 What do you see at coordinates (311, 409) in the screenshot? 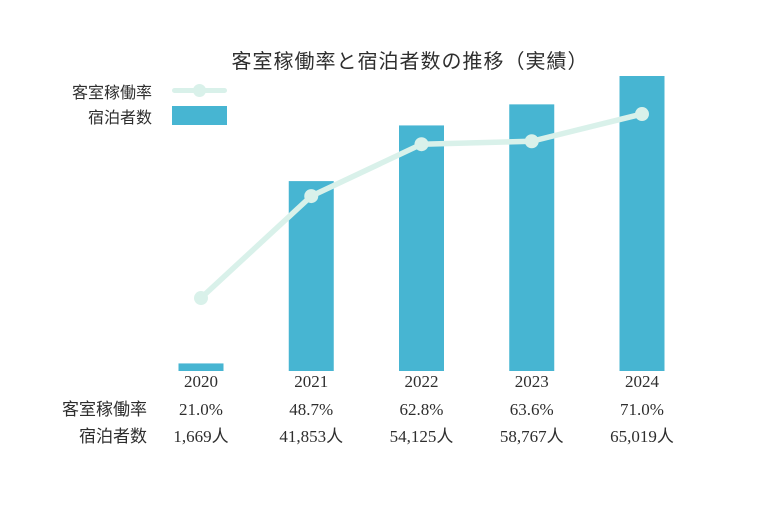
I see `occupancy-value-2021: 48.7%` at bounding box center [311, 409].